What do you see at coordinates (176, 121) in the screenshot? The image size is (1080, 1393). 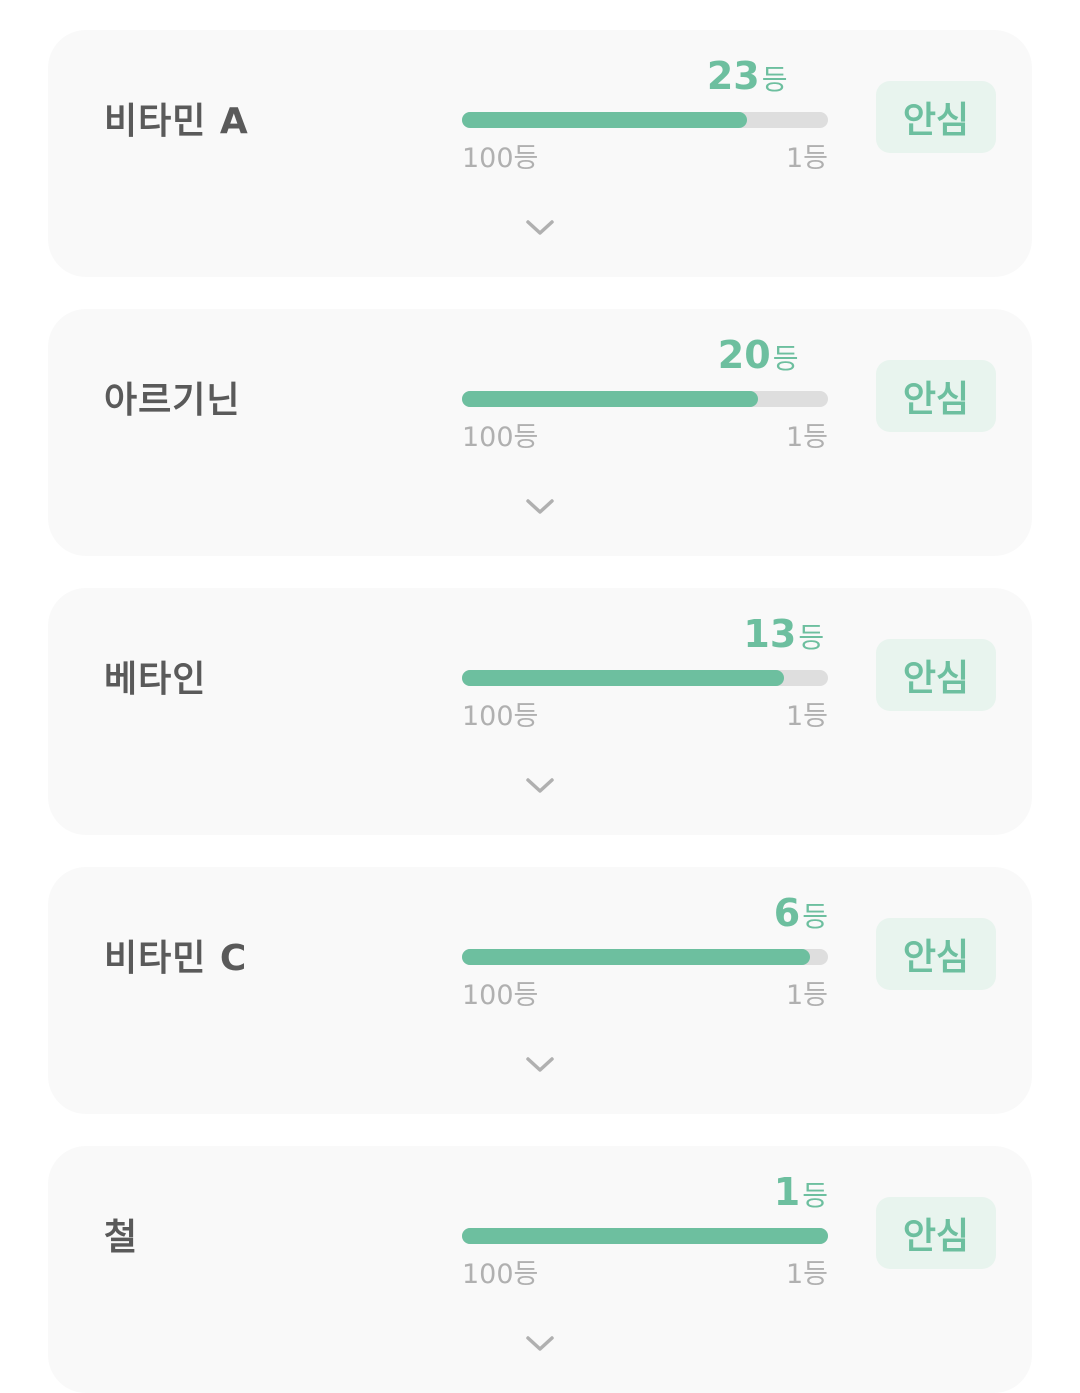 I see `nutrient-name: 비타민 A` at bounding box center [176, 121].